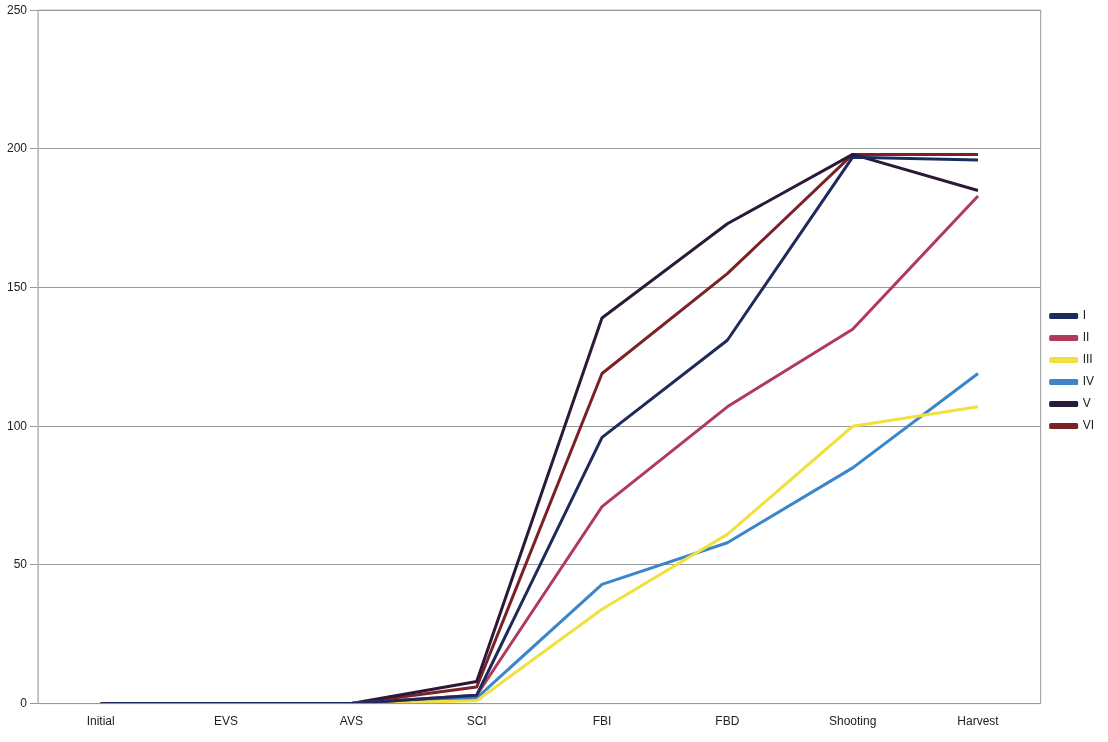  What do you see at coordinates (20, 564) in the screenshot?
I see `y-tick-label: 50` at bounding box center [20, 564].